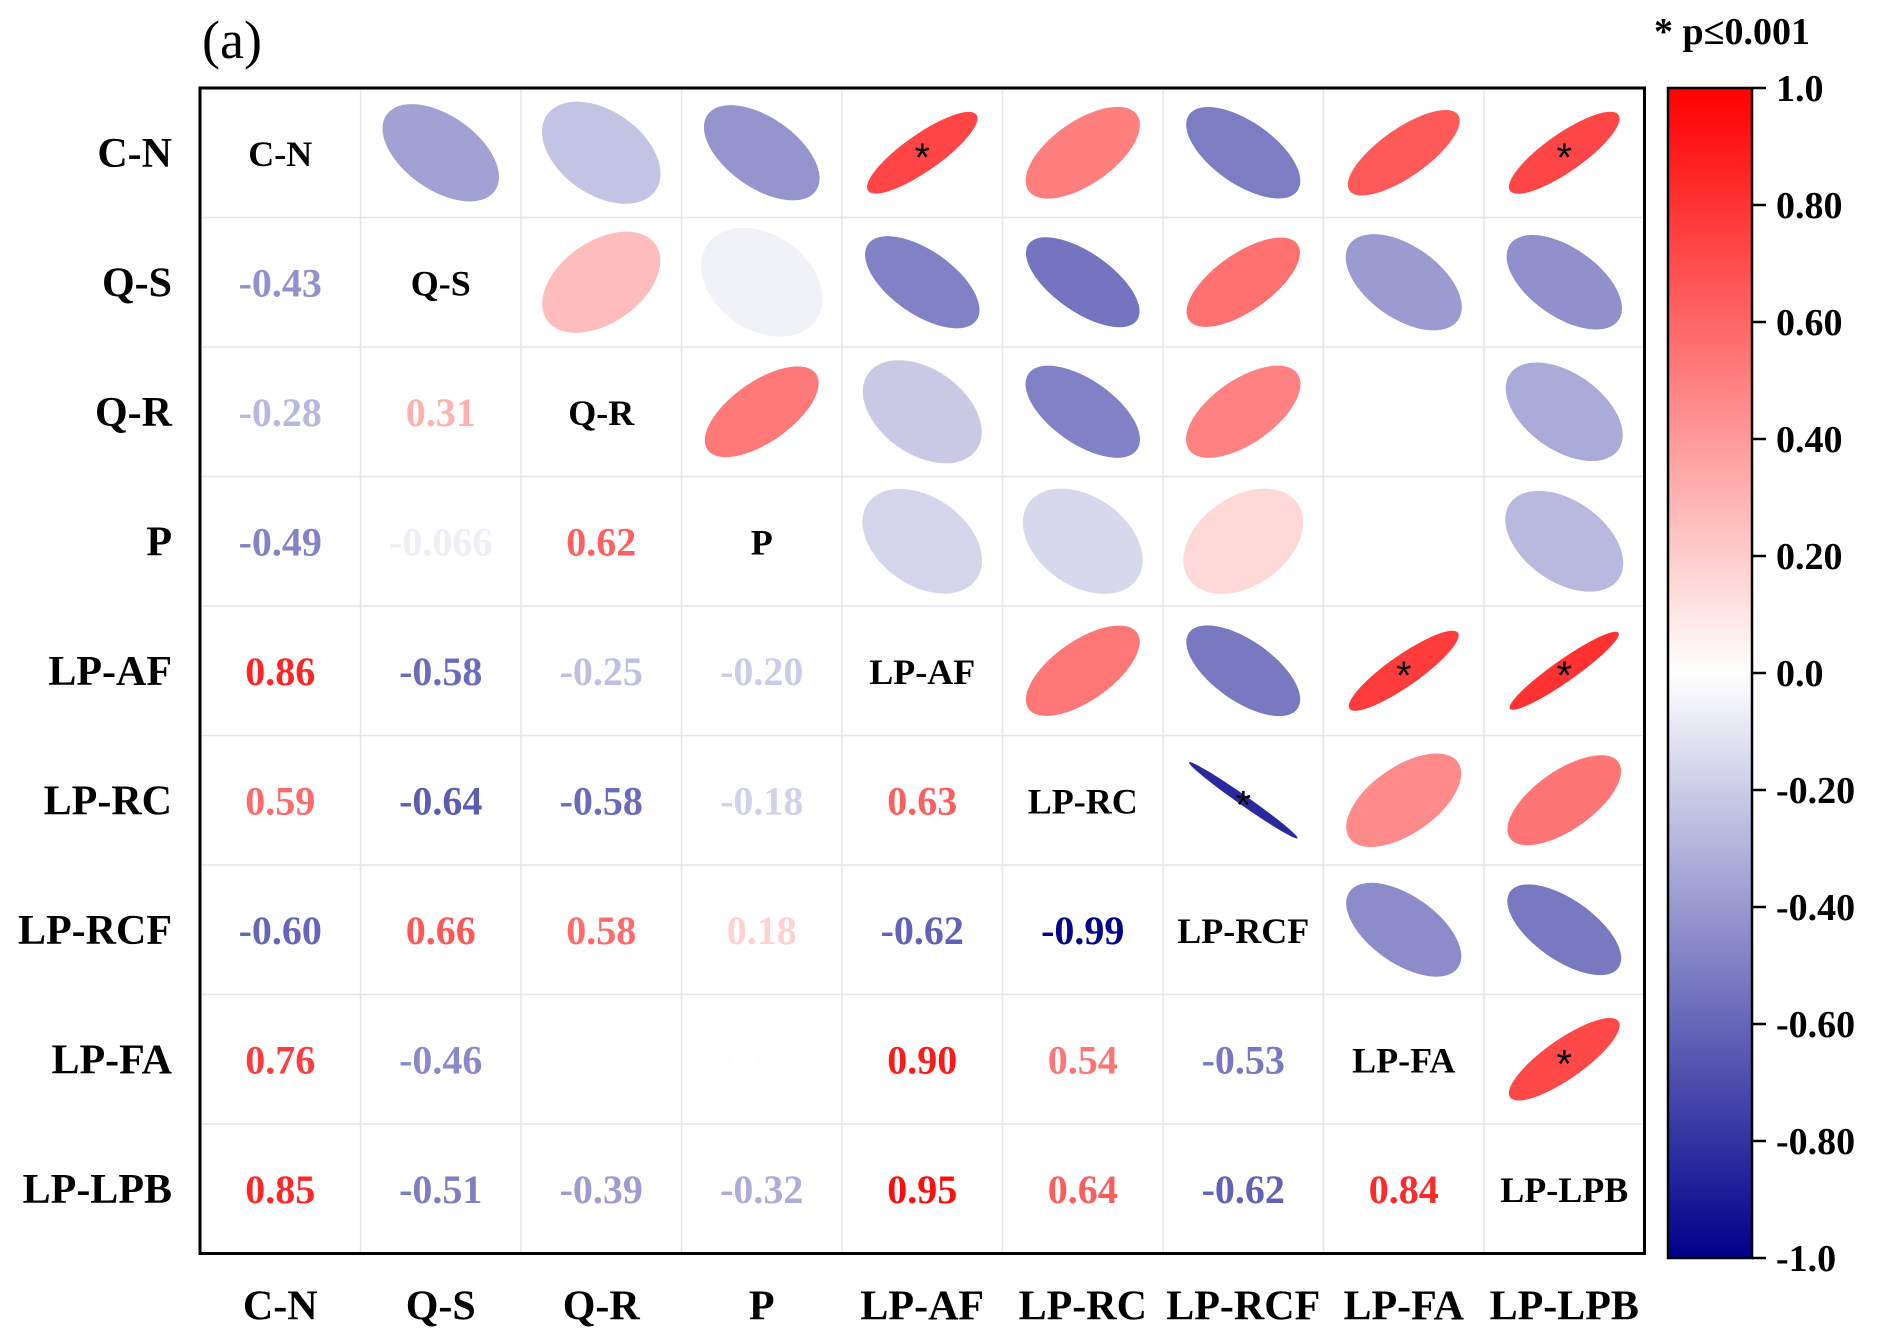 This screenshot has height=1331, width=1891. Describe the element at coordinates (1564, 1059) in the screenshot. I see `ellipse-LP-FA-LP-LPB` at that location.